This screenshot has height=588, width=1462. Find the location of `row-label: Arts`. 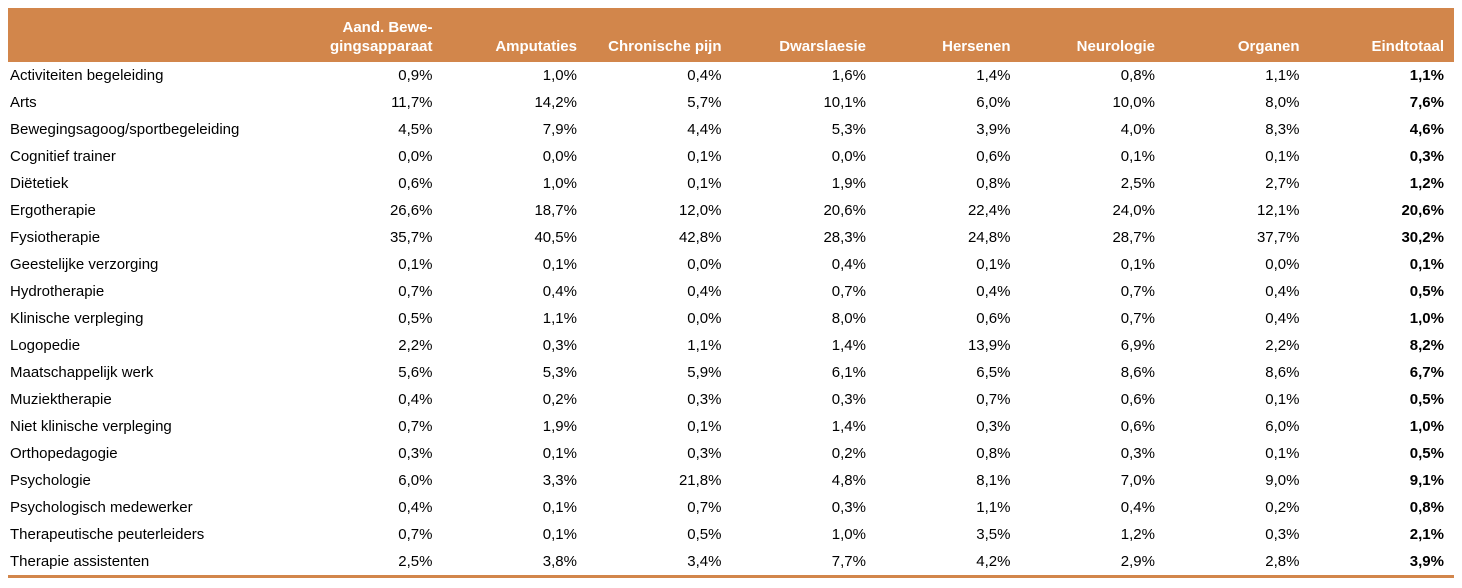

row-label: Arts is located at coordinates (23, 102).